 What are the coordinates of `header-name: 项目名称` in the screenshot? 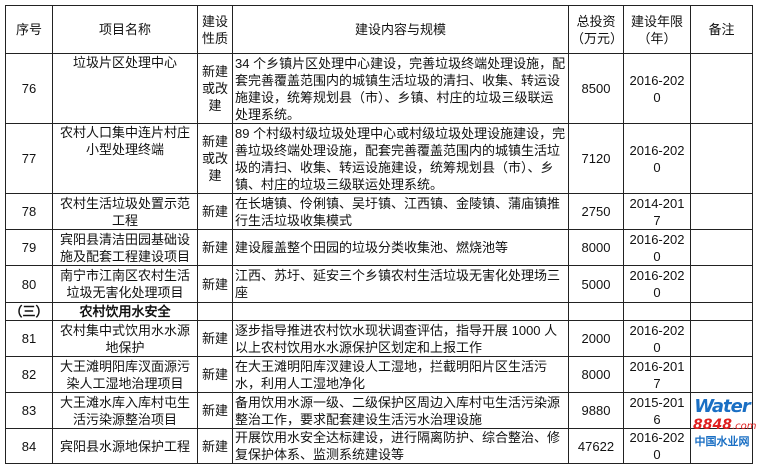 It's located at (125, 29).